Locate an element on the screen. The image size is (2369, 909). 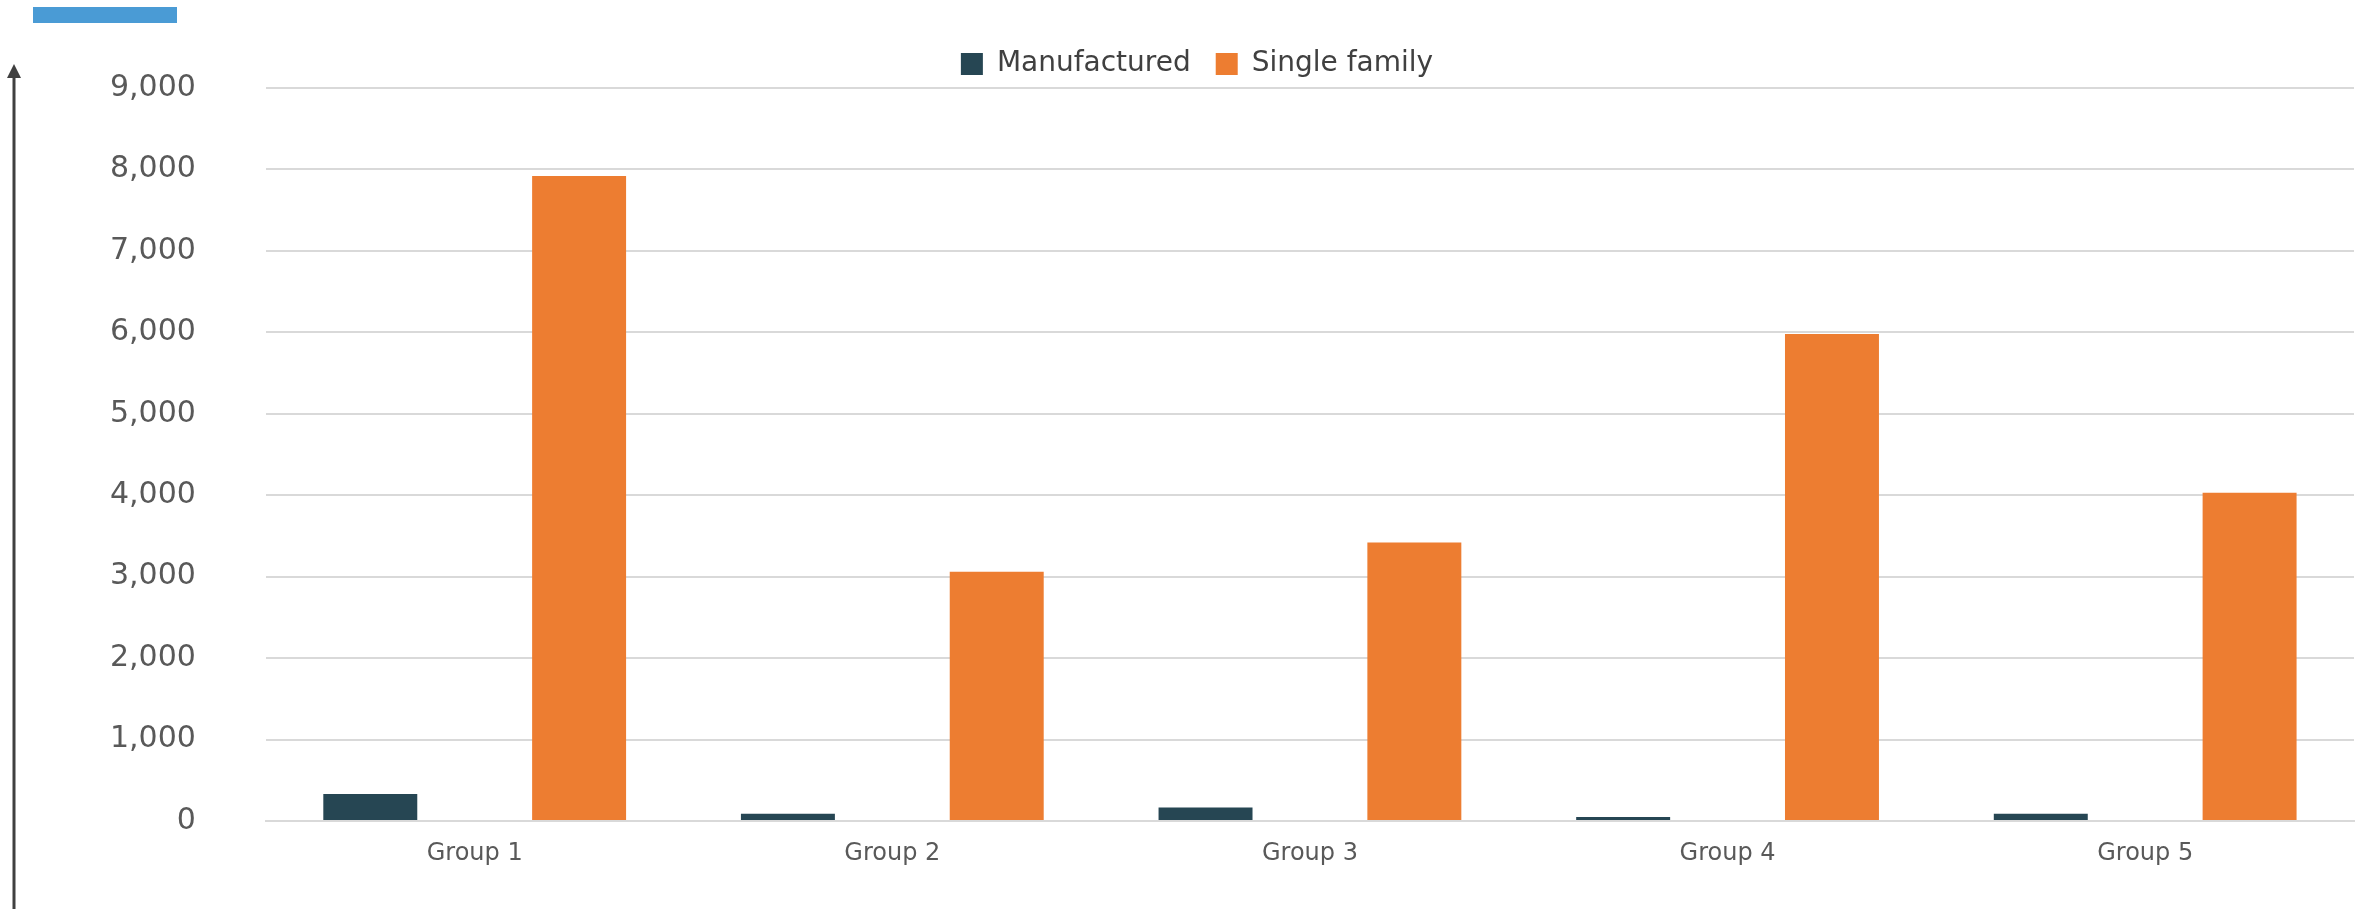
x-tick-label: Group 1 is located at coordinates (474, 851).